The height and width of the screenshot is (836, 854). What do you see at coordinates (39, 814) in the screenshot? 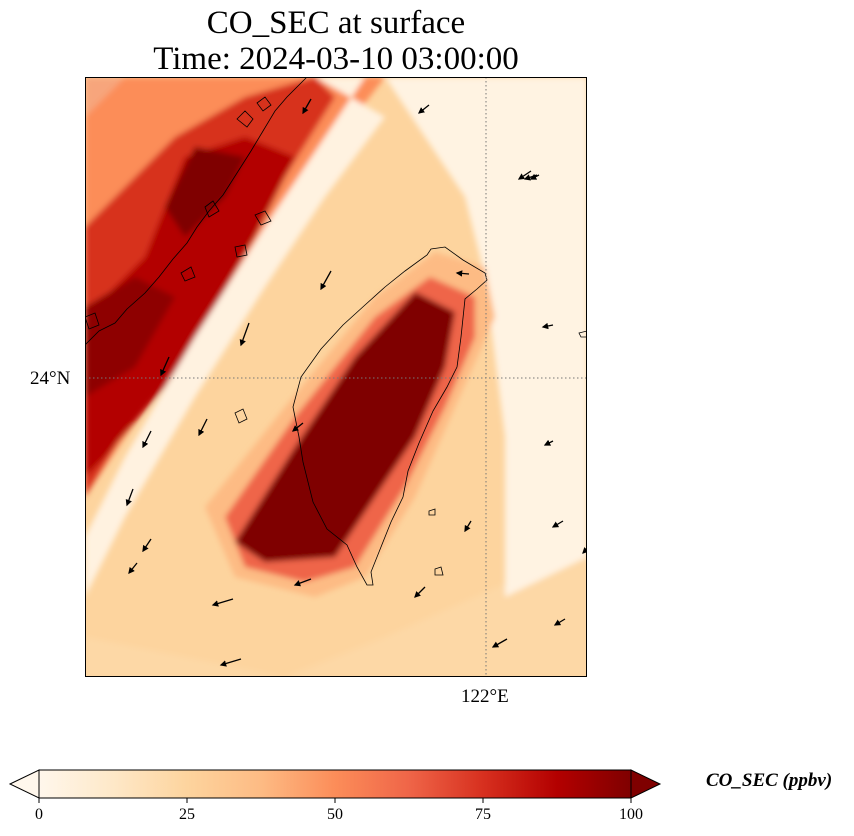
I see `colorbar-tick-label: 0` at bounding box center [39, 814].